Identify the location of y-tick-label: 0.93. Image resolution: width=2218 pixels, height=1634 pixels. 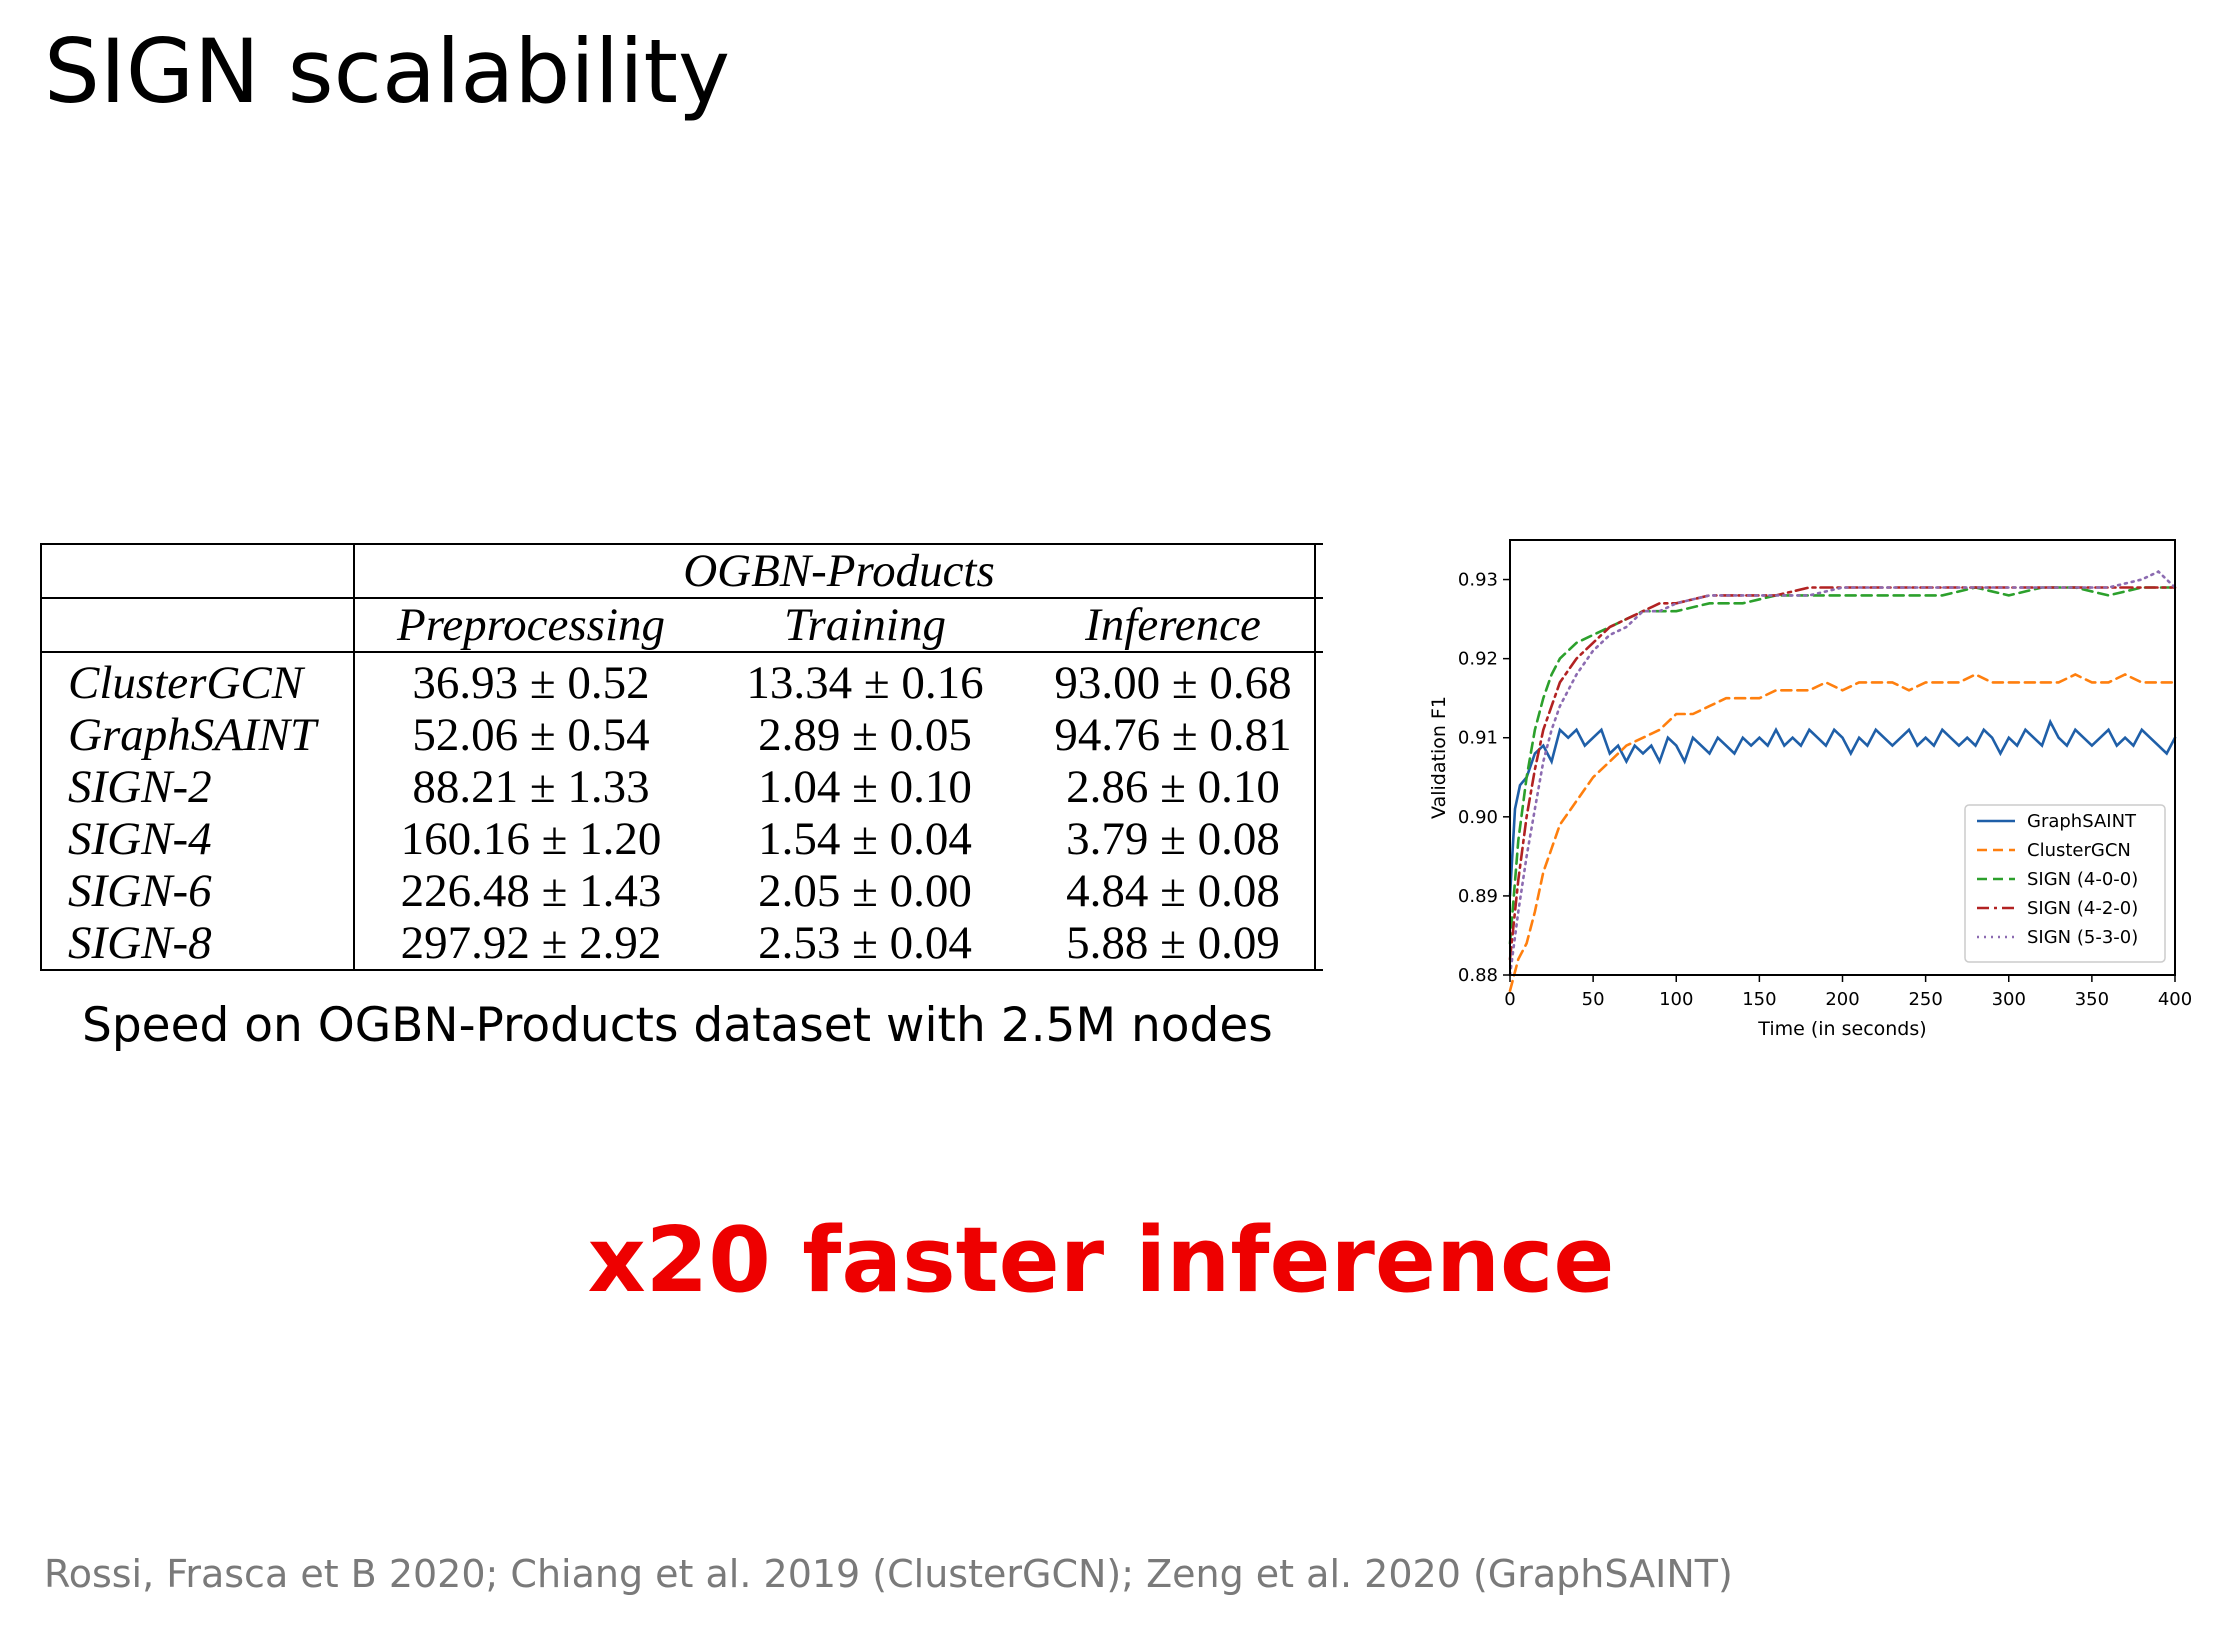
(1478, 580).